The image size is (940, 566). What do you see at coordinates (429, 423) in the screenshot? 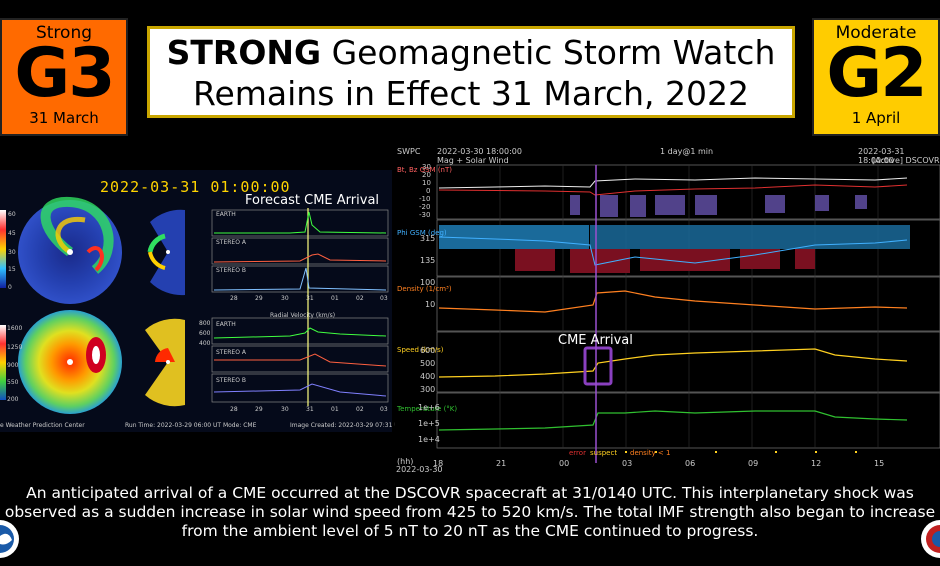
I see `temp-tick-1: 1e+5` at bounding box center [429, 423].